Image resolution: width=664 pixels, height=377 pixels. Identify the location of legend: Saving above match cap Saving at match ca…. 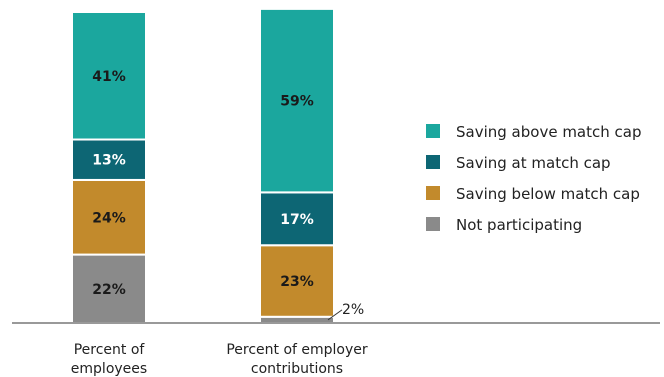
(534, 178).